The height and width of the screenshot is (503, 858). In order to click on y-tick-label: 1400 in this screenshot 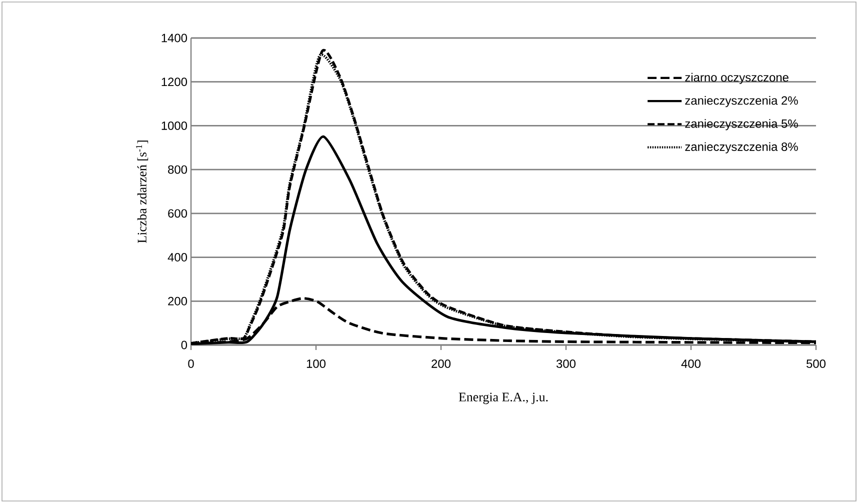, I will do `click(175, 38)`.